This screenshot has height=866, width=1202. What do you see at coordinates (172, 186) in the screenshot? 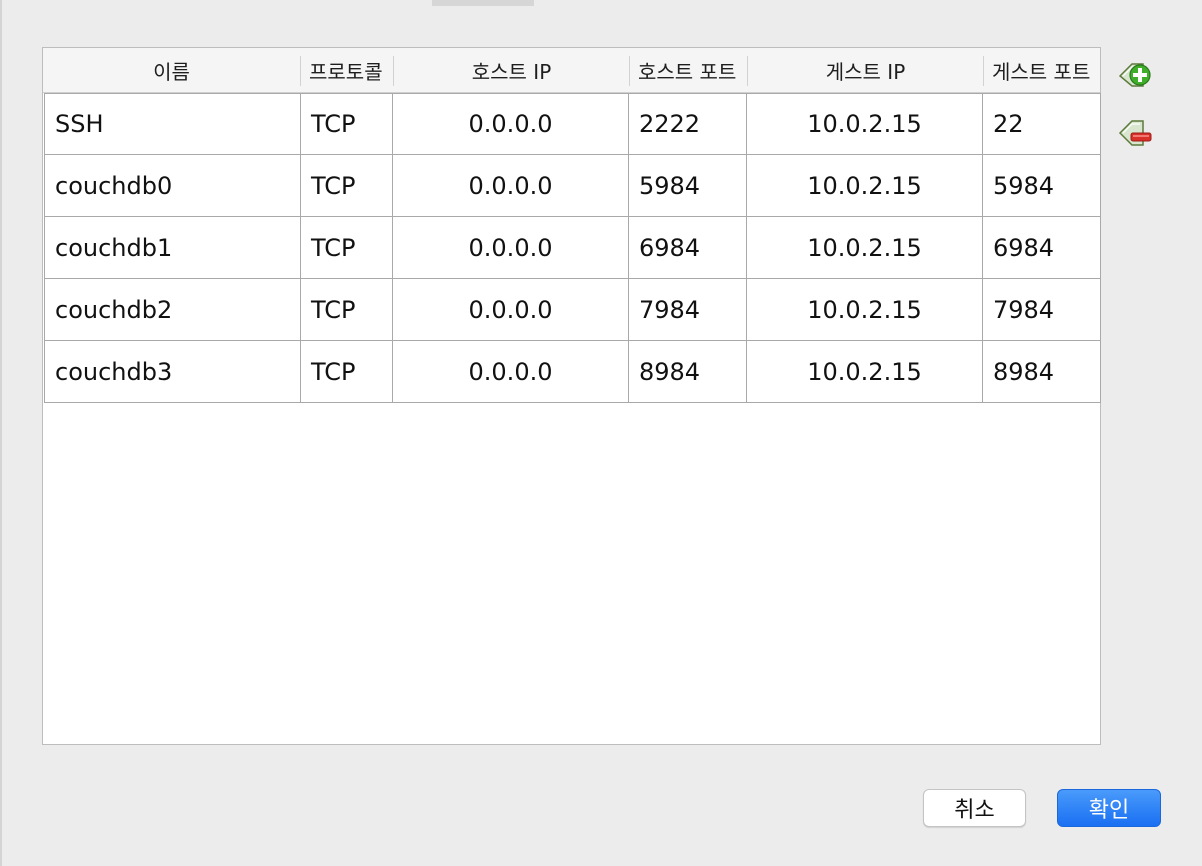
I see `cell-name: couchdb0` at bounding box center [172, 186].